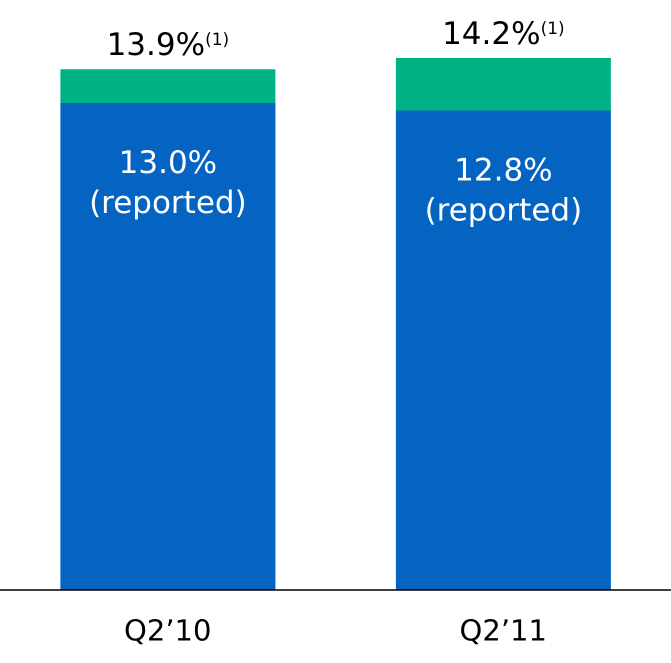 This screenshot has width=671, height=663. I want to click on data-label: 13.0% (reported), so click(168, 182).